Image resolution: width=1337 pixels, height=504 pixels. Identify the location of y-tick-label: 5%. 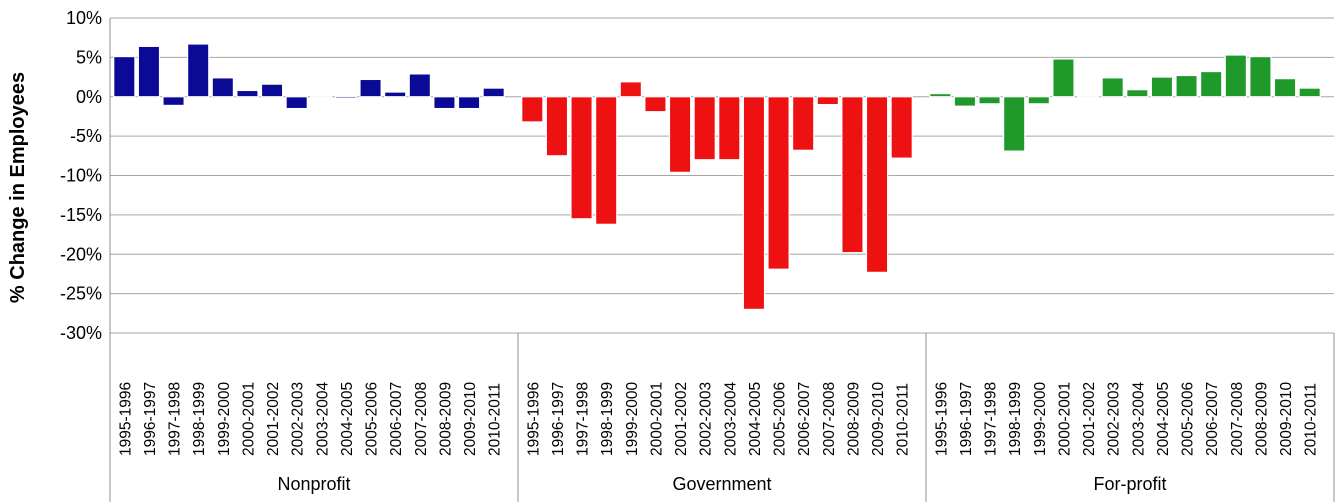
(89, 57).